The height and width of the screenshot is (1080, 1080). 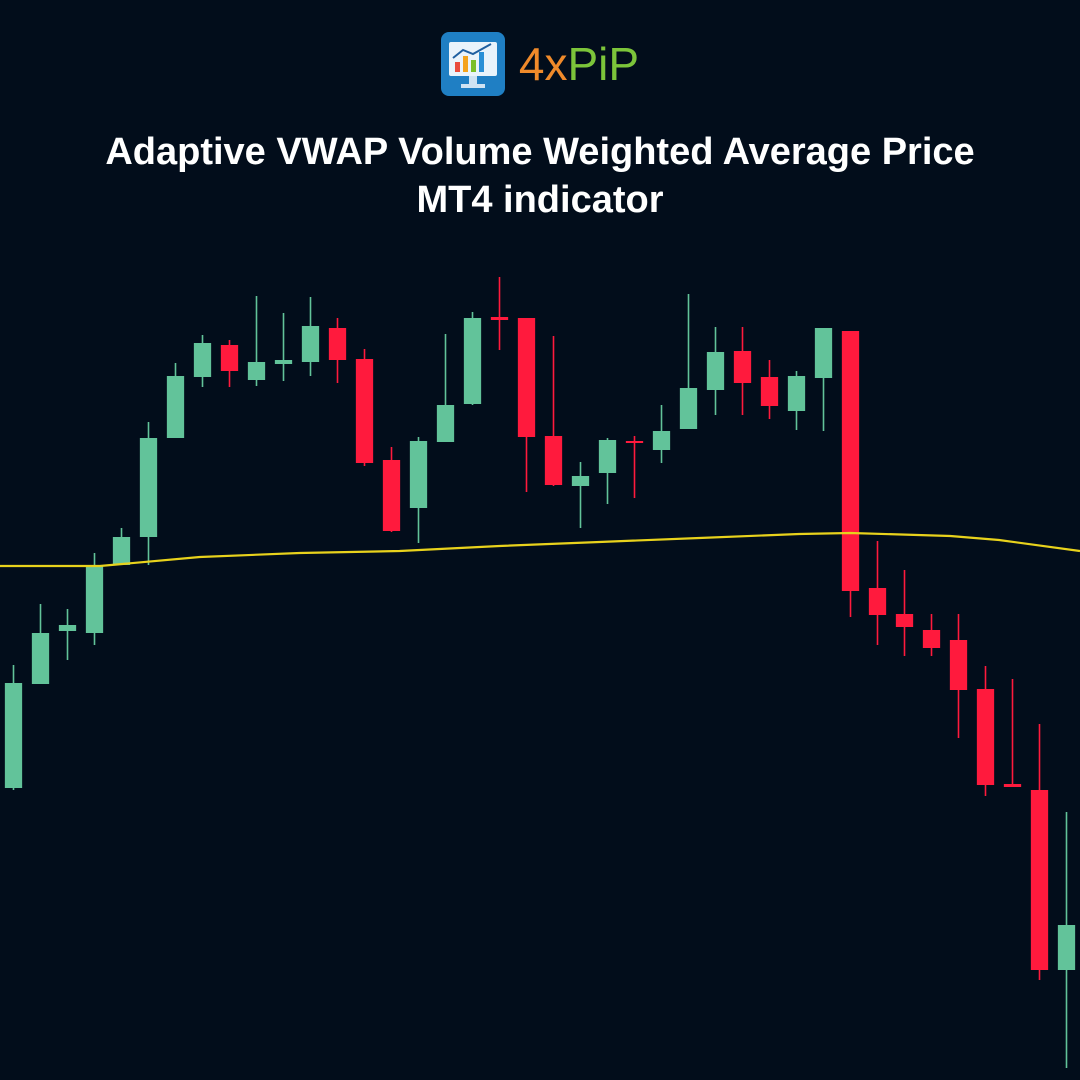 I want to click on brand-part: 4x, so click(x=543, y=64).